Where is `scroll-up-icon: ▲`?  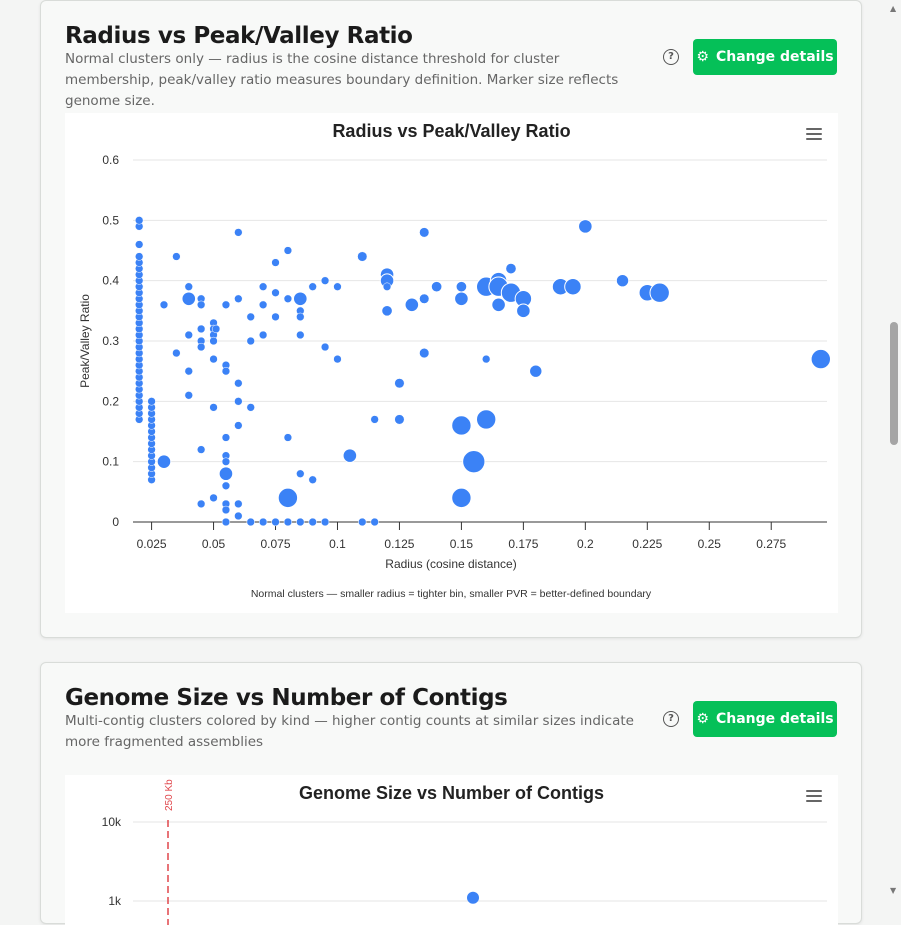 scroll-up-icon: ▲ is located at coordinates (893, 8).